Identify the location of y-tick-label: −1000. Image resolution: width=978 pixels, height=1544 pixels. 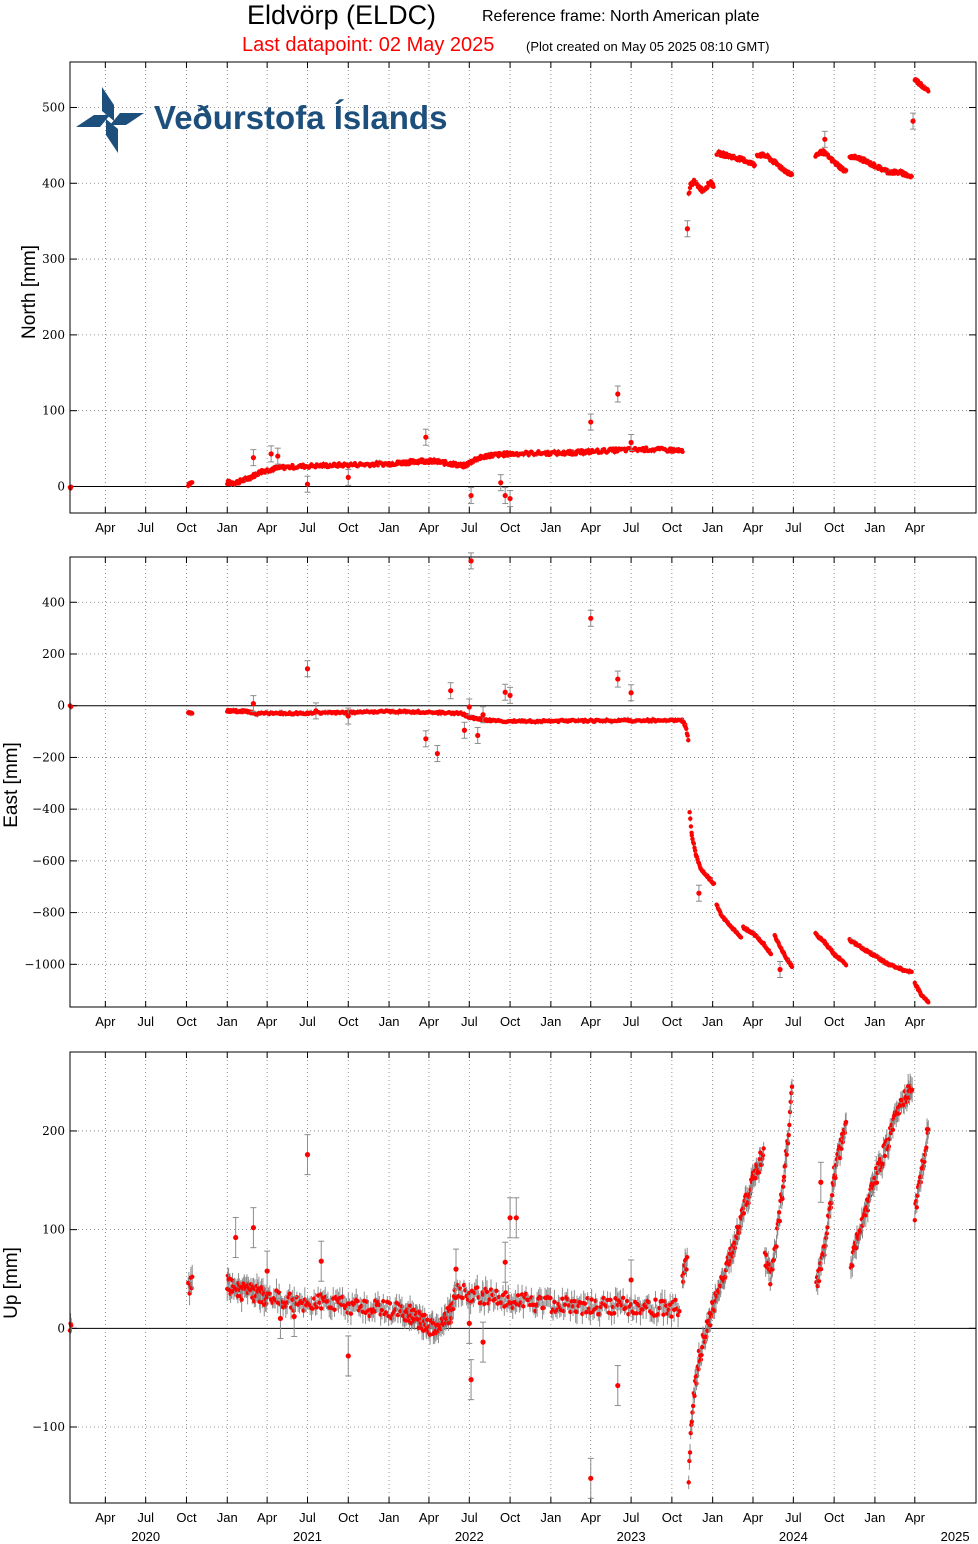
(44, 964).